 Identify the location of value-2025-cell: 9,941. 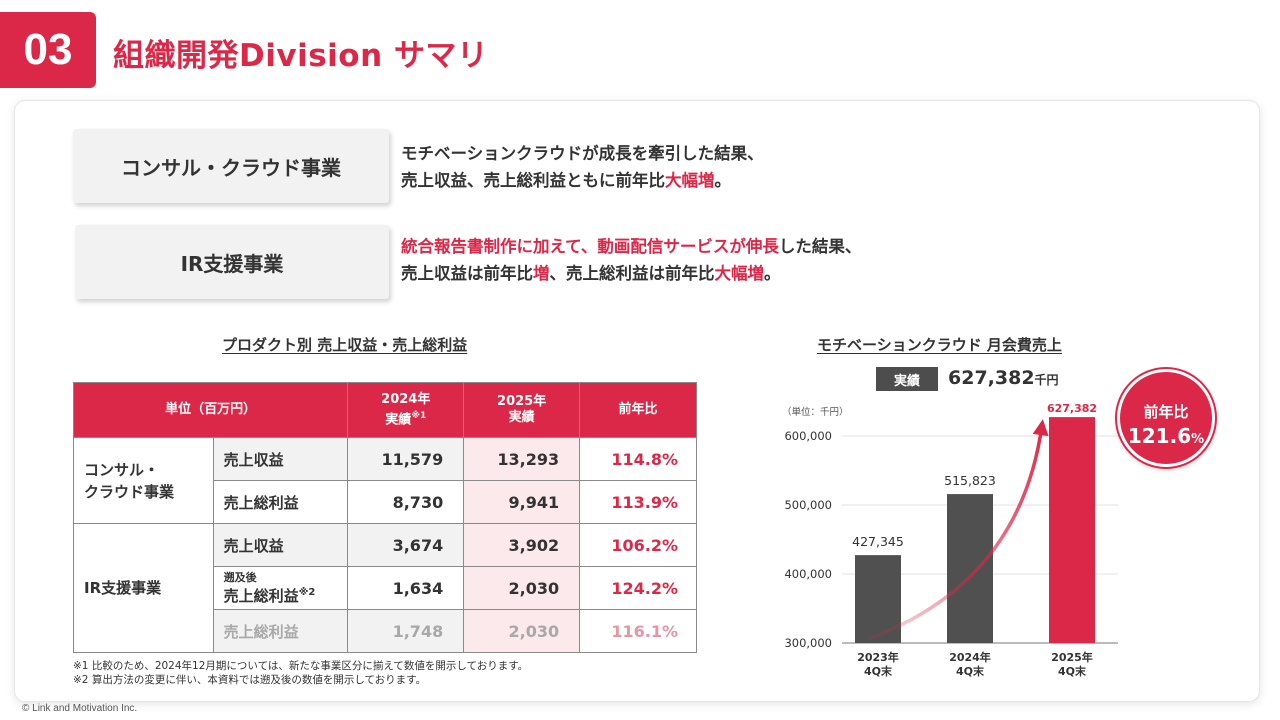
(522, 502).